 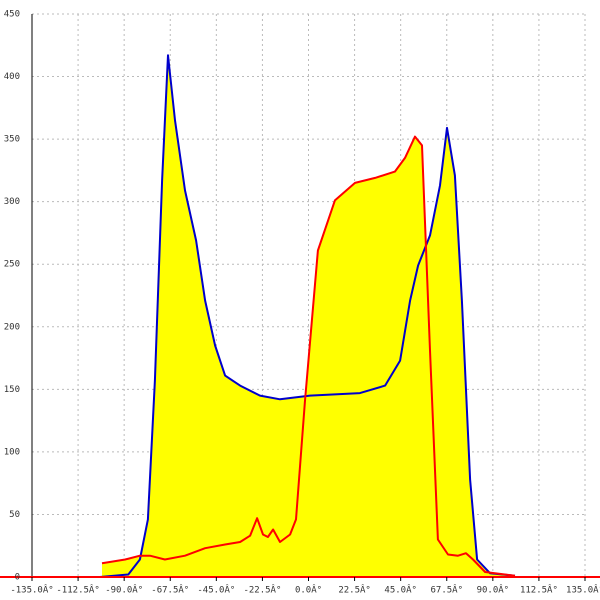 I want to click on x-tick-label: -112.5Â°, so click(x=77, y=590).